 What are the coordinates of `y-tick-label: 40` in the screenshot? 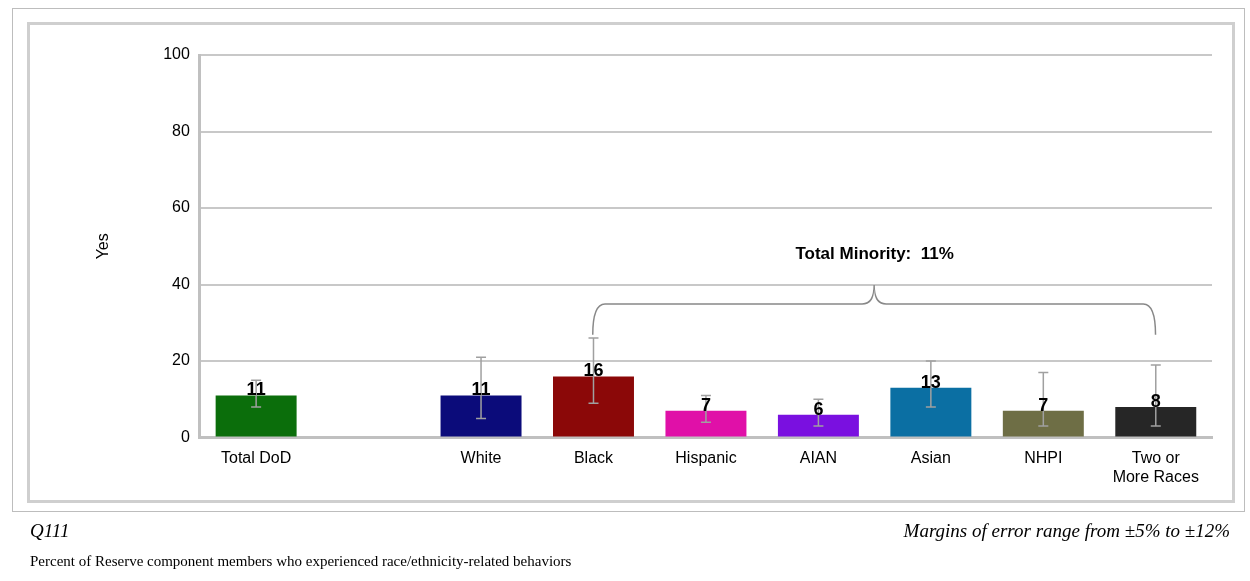 It's located at (181, 283).